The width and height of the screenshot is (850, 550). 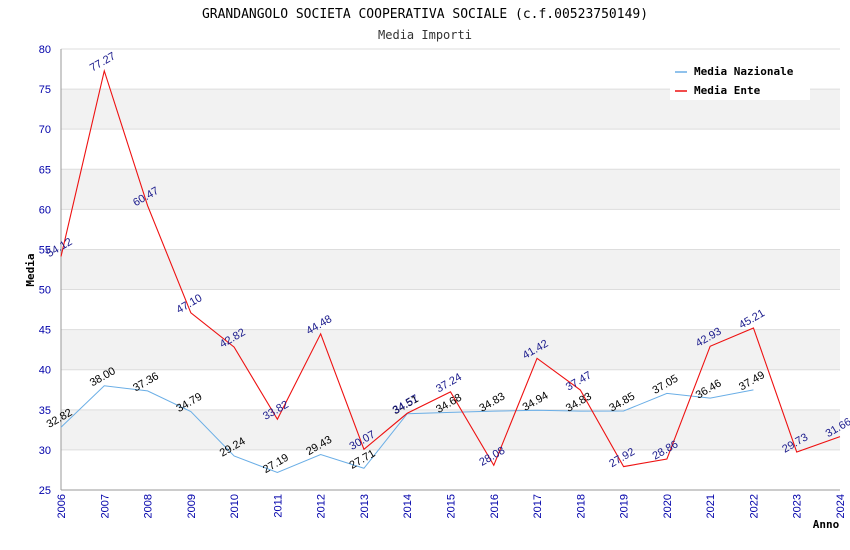 I want to click on x-tick-label: 2006, so click(x=62, y=506).